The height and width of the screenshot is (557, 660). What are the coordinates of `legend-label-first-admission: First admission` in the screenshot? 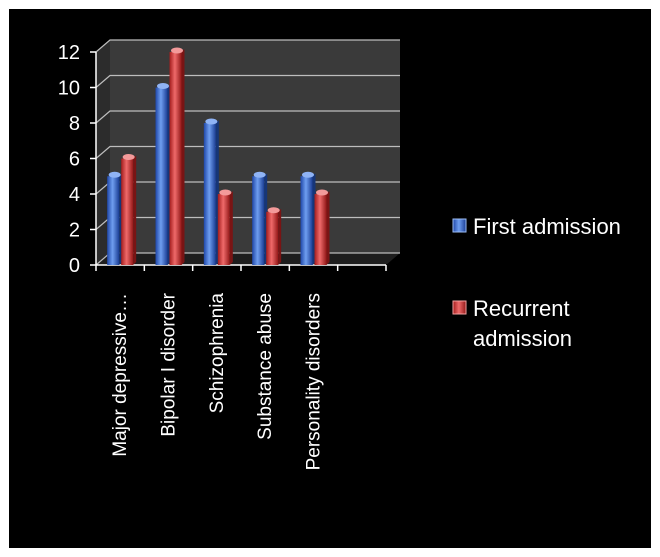 It's located at (547, 226).